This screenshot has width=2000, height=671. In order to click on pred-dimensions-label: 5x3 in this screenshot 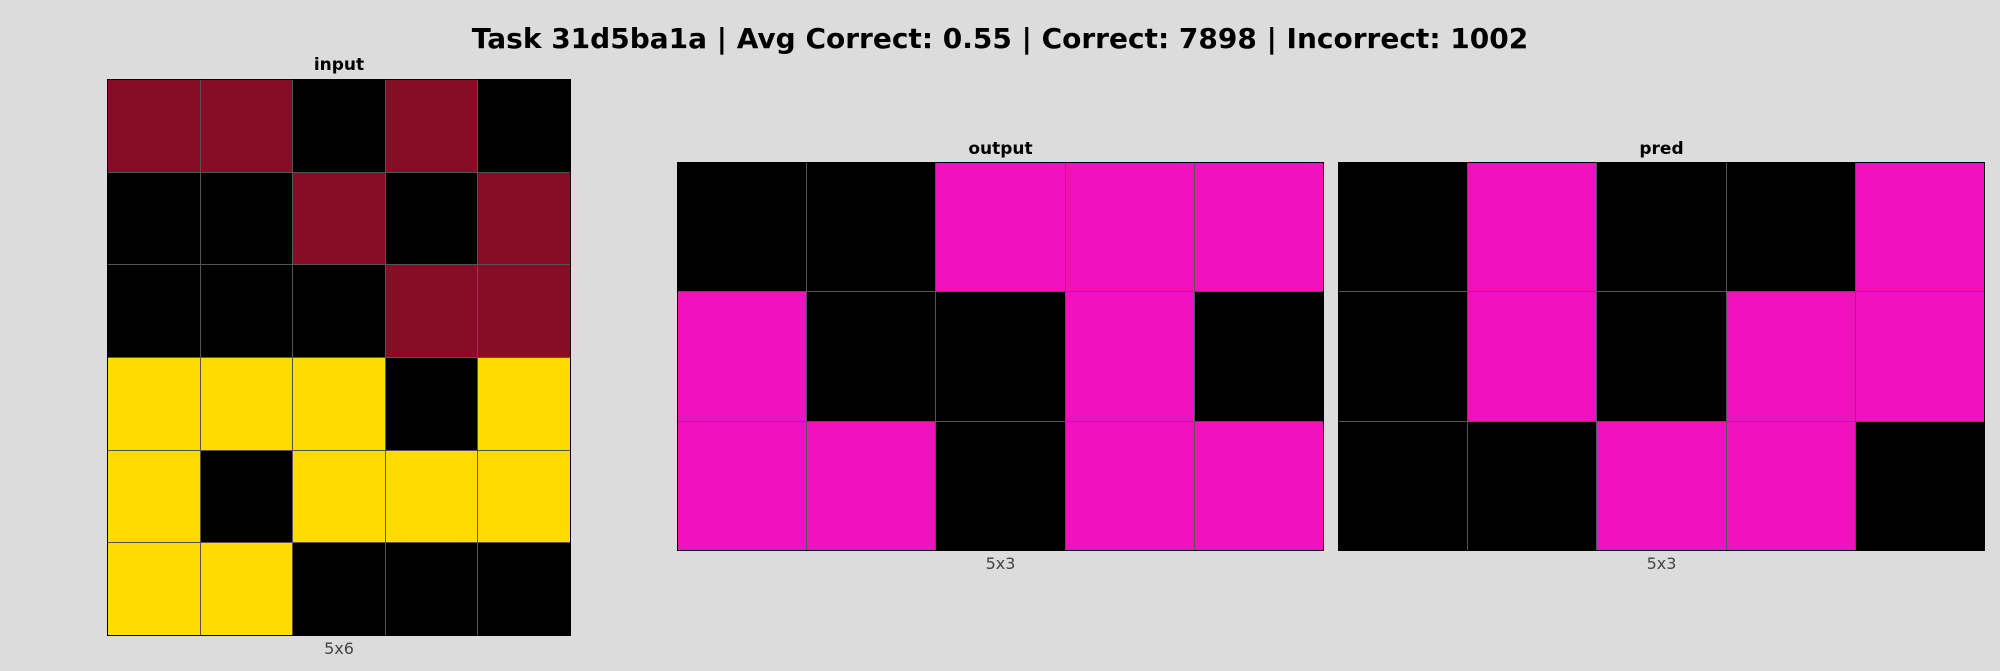, I will do `click(1661, 563)`.